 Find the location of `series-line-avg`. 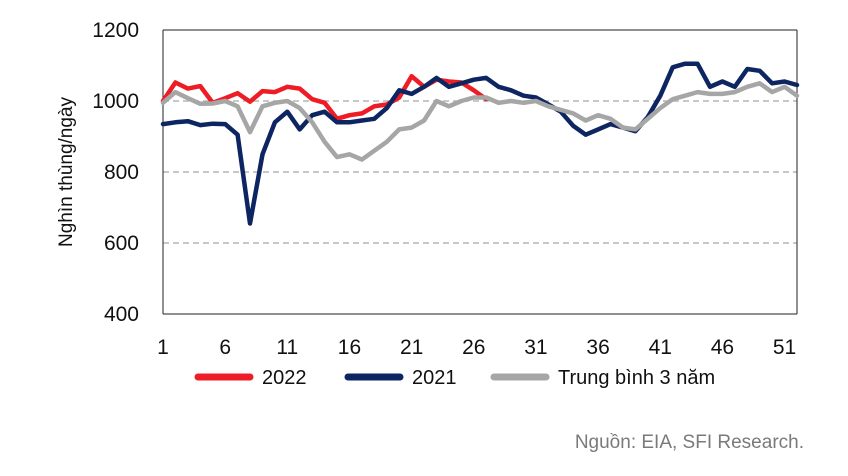

series-line-avg is located at coordinates (480, 121).